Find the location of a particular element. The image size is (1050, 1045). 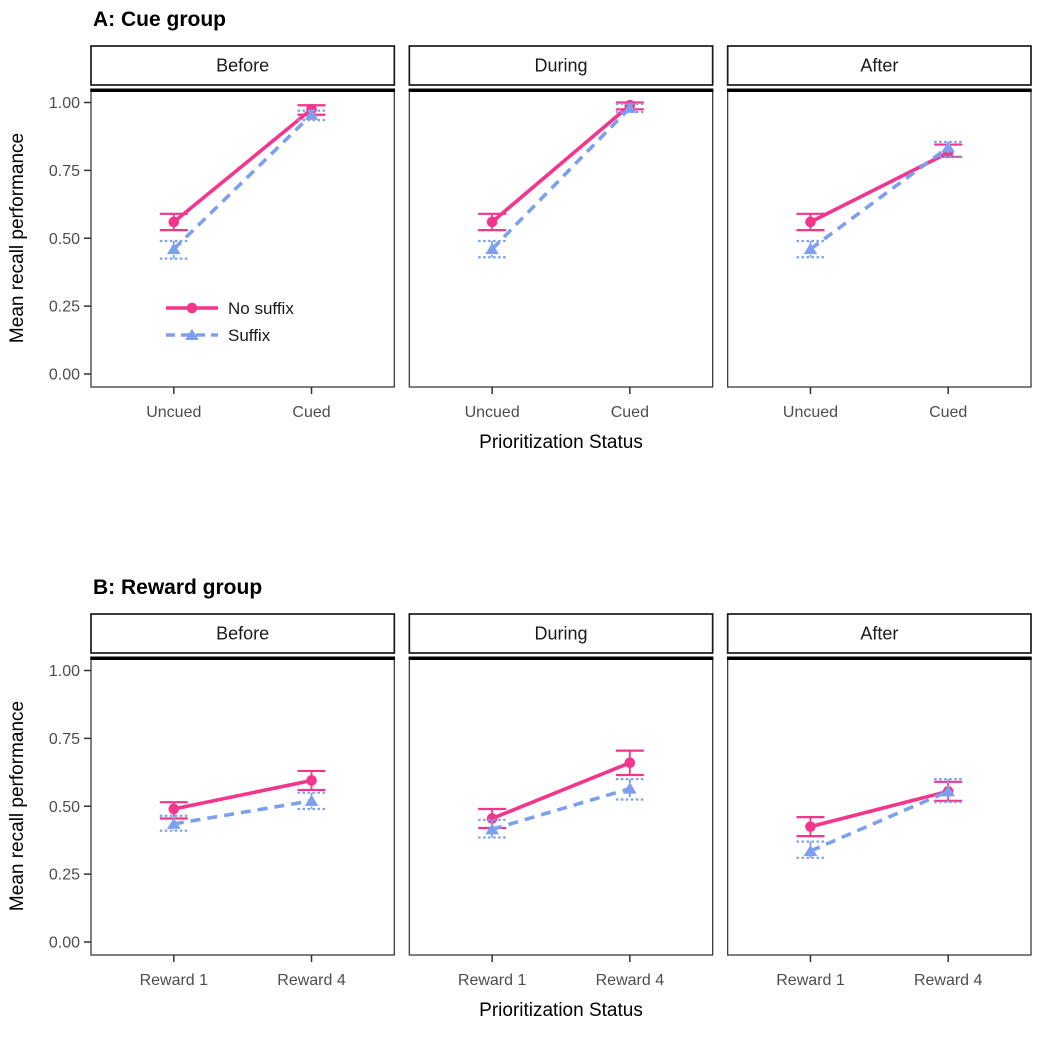

facet-after: After Uncued Cued is located at coordinates (879, 233).